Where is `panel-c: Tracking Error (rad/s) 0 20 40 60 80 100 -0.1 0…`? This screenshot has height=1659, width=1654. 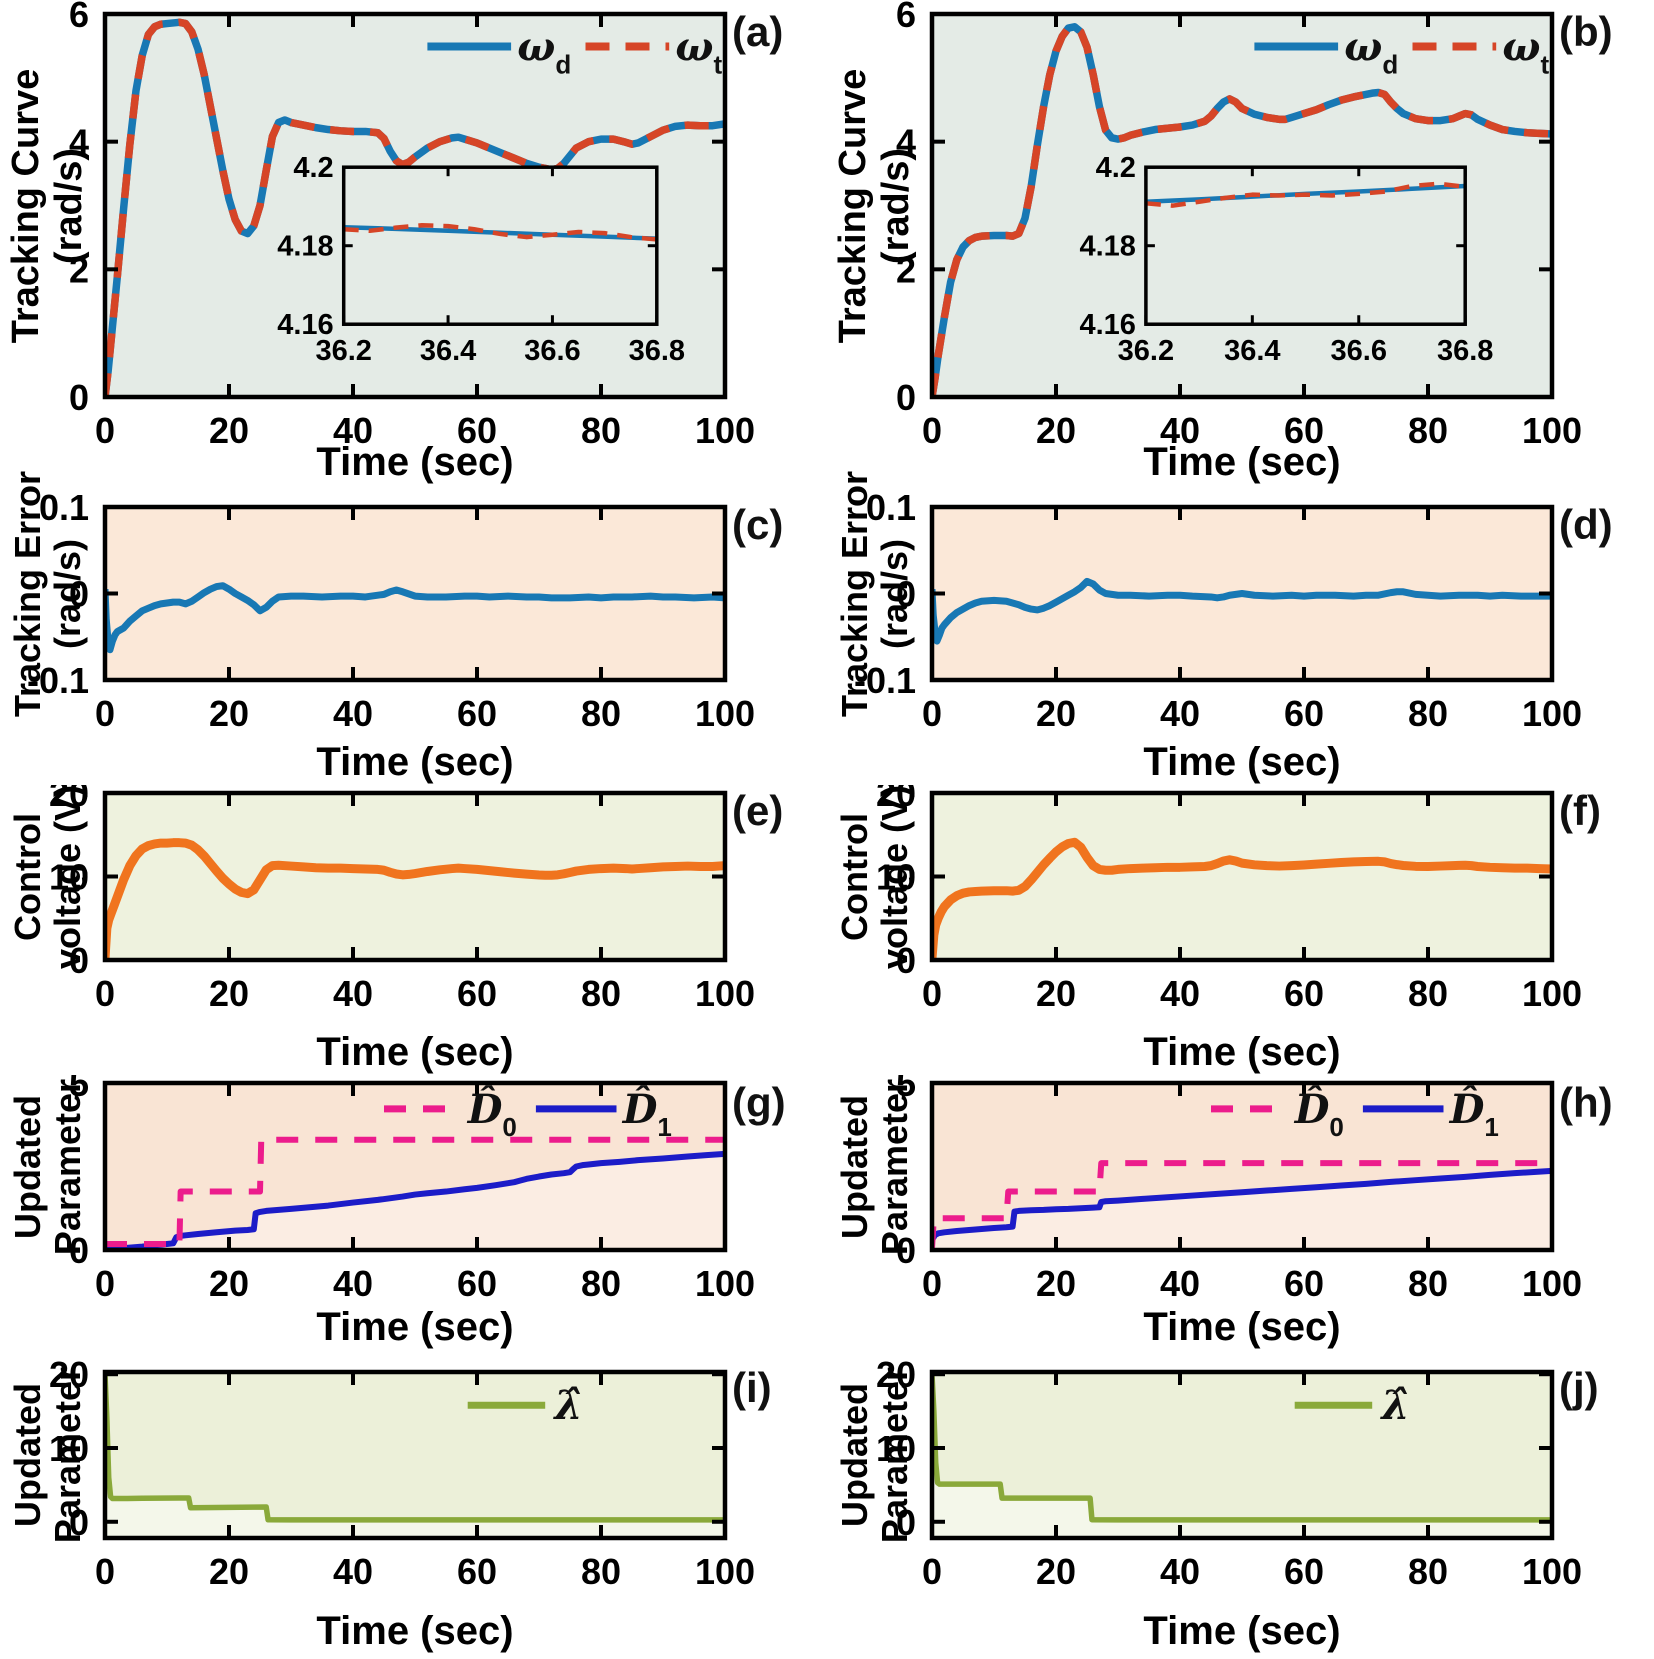 panel-c: Tracking Error (rad/s) 0 20 40 60 80 100 -0.1 0… is located at coordinates (413, 628).